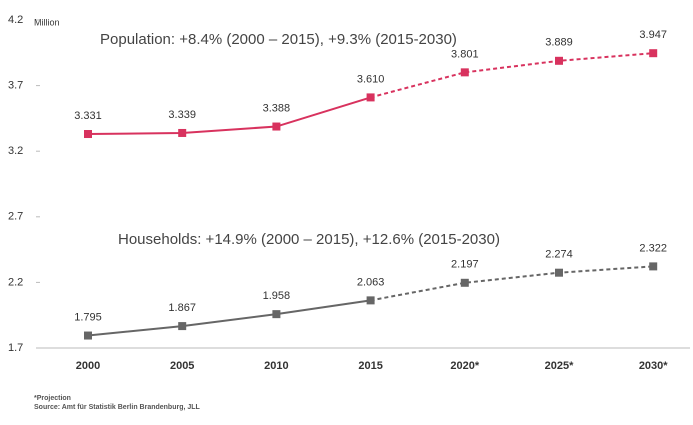 The height and width of the screenshot is (425, 693). Describe the element at coordinates (15, 348) in the screenshot. I see `y-tick-label: 1.7` at that location.